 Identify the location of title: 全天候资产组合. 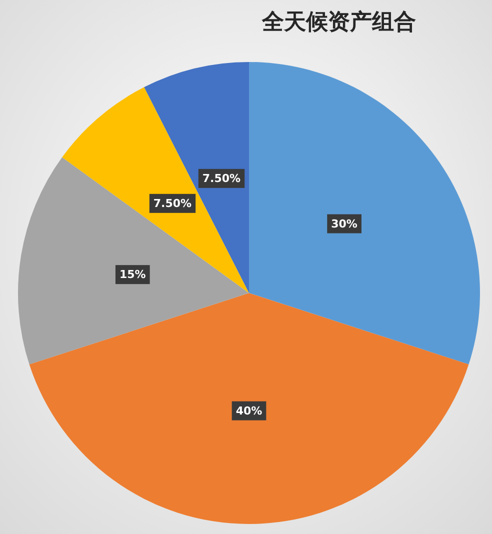
(339, 21).